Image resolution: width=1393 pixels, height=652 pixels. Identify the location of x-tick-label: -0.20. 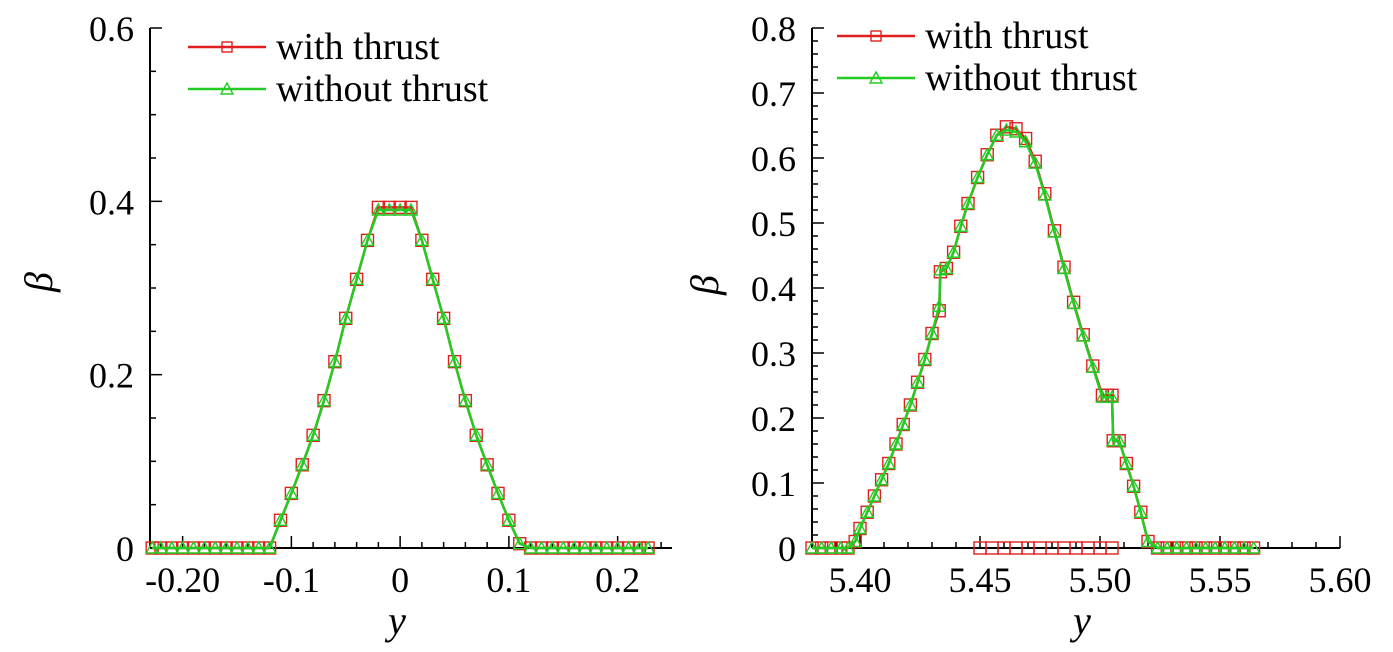
(182, 580).